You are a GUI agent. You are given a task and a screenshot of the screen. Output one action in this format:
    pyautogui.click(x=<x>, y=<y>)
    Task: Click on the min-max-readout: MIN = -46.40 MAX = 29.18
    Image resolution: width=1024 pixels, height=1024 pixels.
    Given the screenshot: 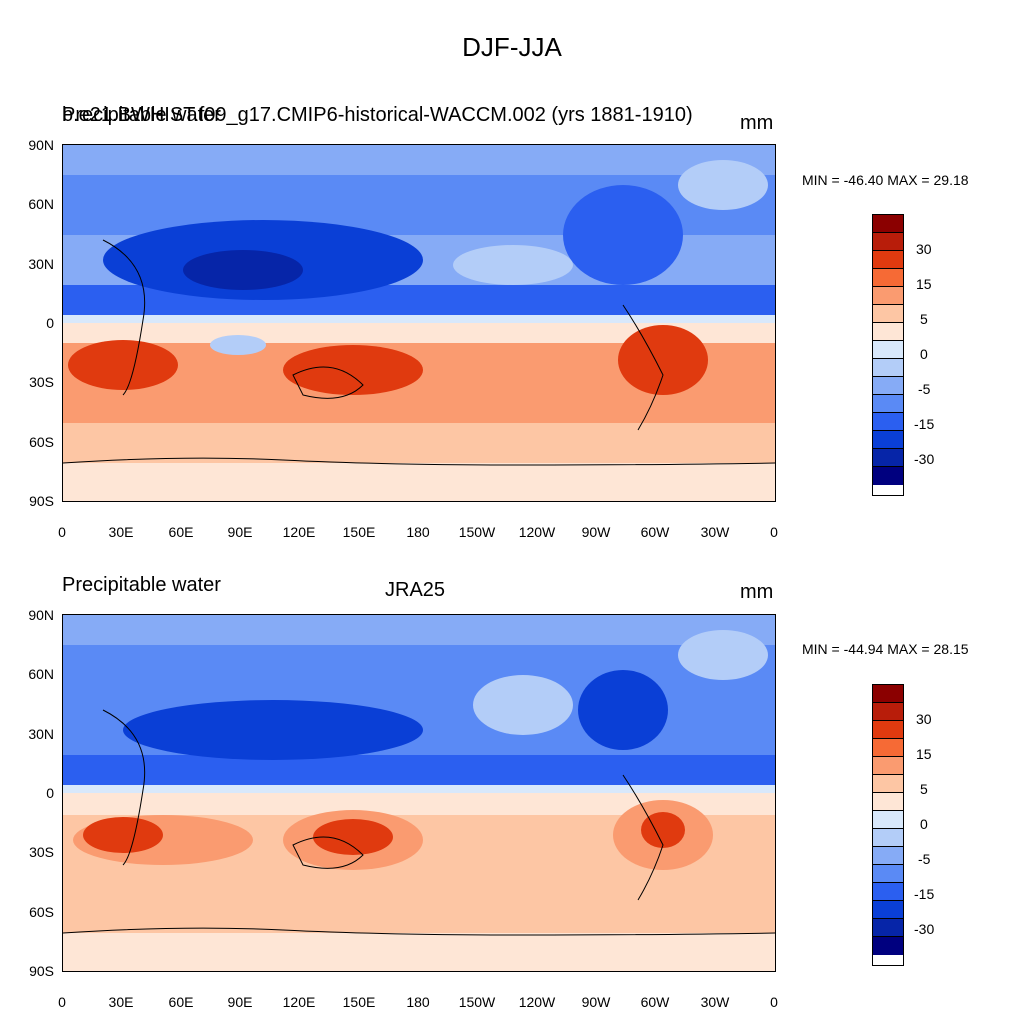 What is the action you would take?
    pyautogui.click(x=885, y=180)
    